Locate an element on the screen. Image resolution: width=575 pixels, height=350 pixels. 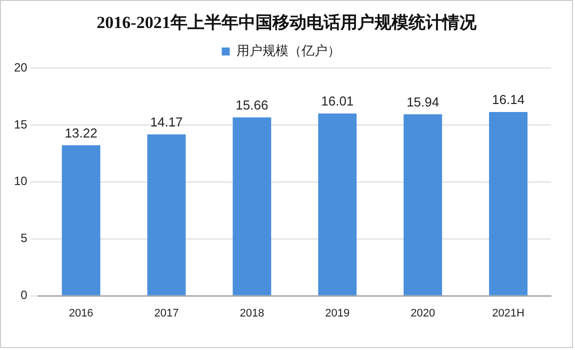
x-tick-label: 2016 is located at coordinates (81, 313).